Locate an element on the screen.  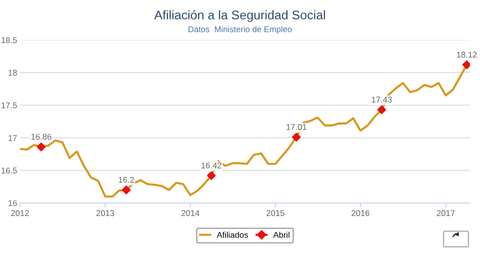
chart-subtitle: Datos Ministerio de Empleo is located at coordinates (240, 30).